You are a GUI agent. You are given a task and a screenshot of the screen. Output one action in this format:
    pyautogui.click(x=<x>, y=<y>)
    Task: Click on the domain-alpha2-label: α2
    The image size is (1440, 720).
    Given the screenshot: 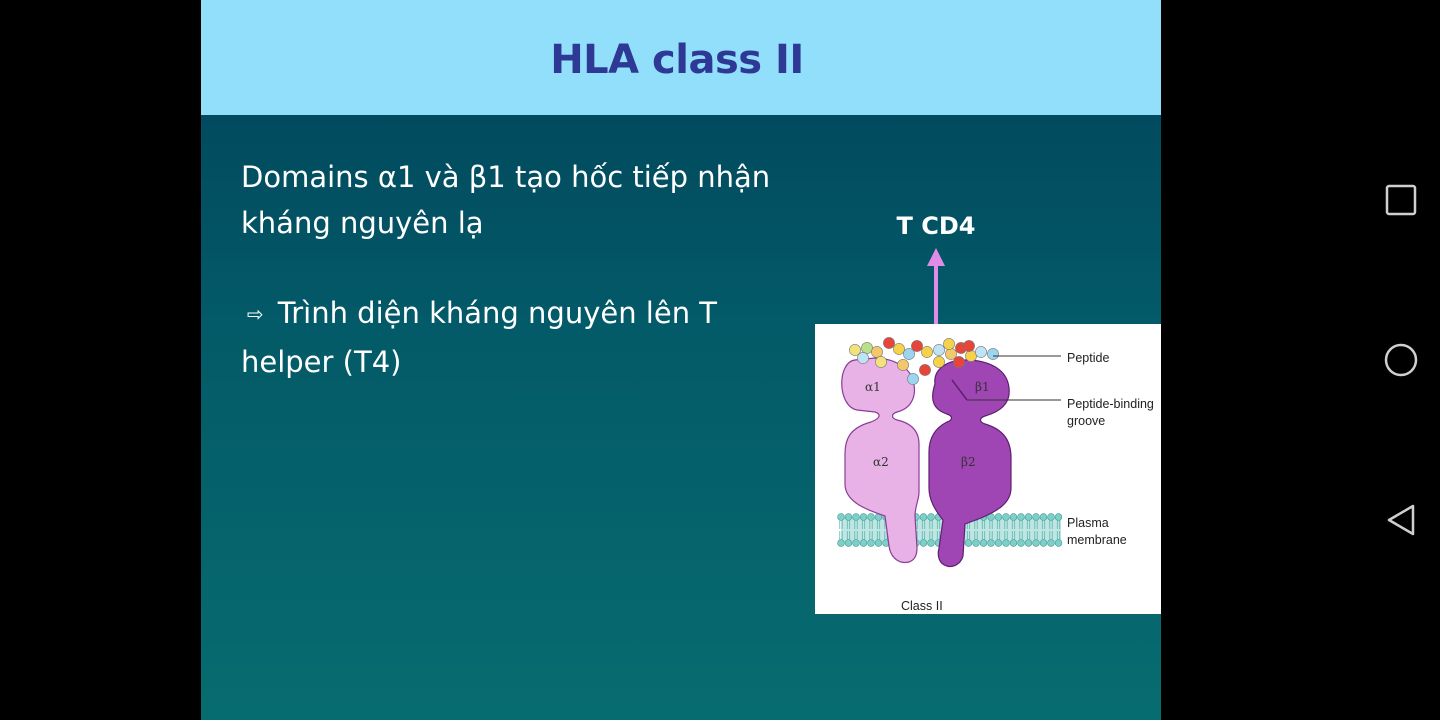 What is the action you would take?
    pyautogui.click(x=881, y=462)
    